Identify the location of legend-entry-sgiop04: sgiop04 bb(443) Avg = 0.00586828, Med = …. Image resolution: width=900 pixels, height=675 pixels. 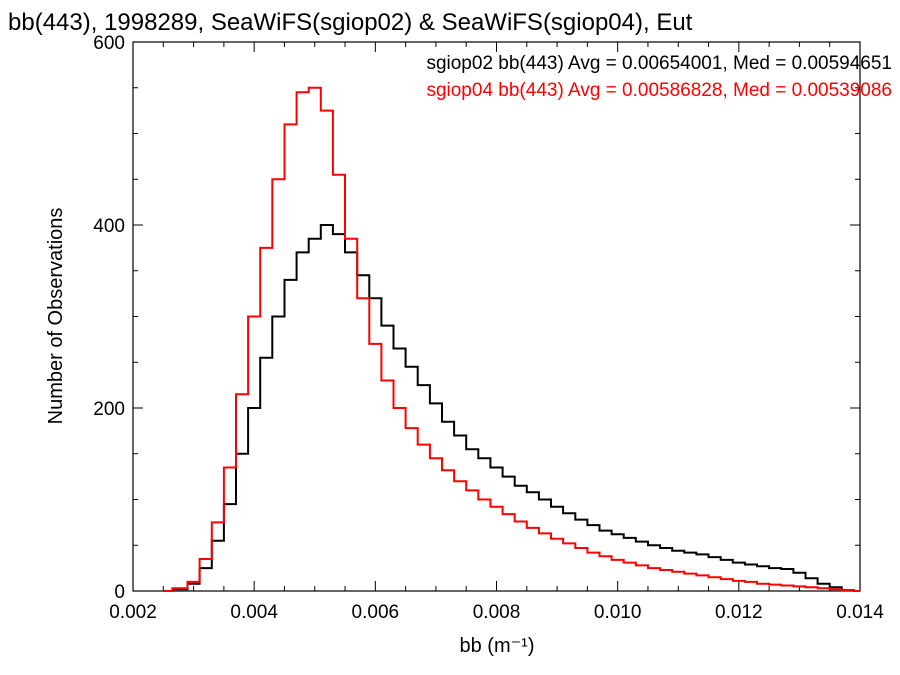
(659, 90).